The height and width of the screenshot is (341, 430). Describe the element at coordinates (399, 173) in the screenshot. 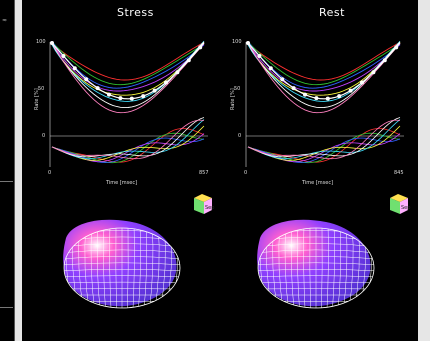

I see `rest-x-max: 845` at that location.